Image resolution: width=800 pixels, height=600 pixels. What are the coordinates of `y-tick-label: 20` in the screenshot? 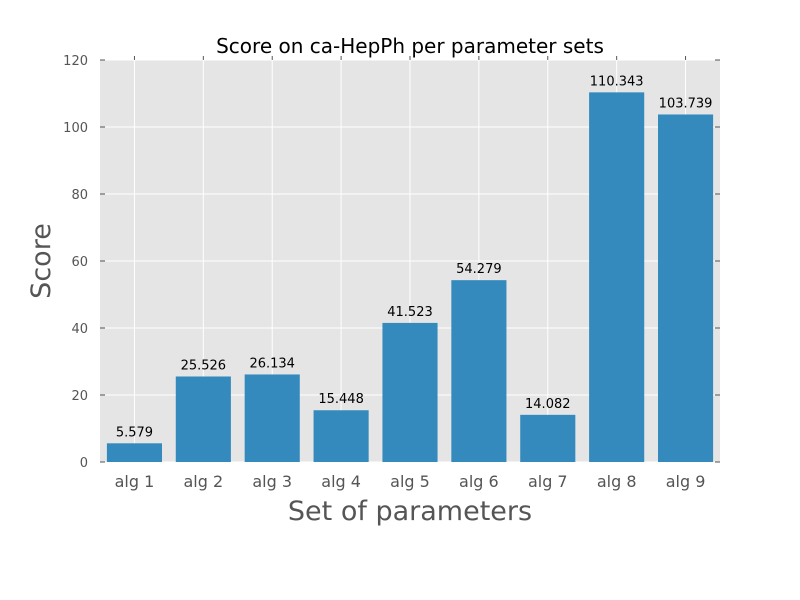 It's located at (79, 396).